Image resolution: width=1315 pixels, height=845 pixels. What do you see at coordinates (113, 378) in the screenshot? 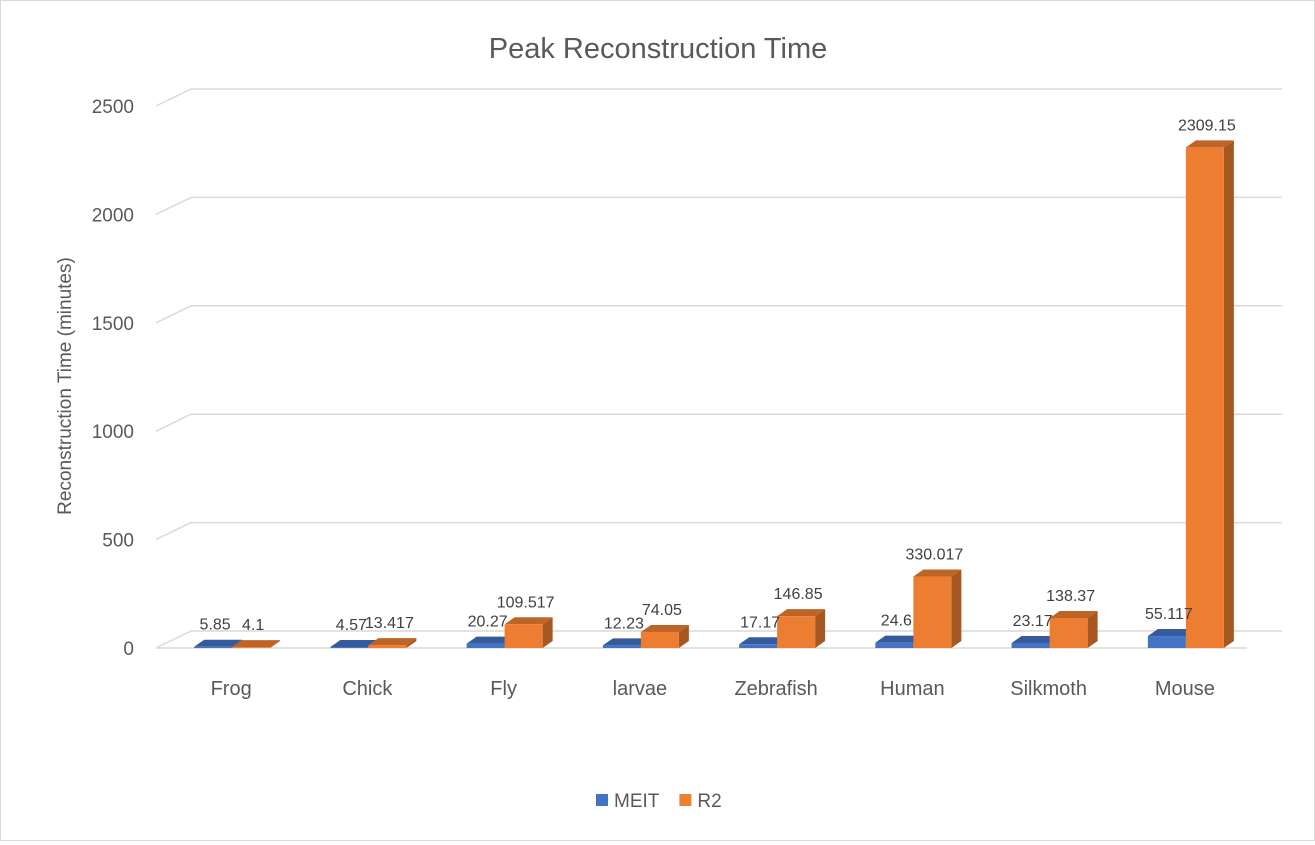
I see `y-axis-ticks: 0 500 1000 1500 2000 2500` at bounding box center [113, 378].